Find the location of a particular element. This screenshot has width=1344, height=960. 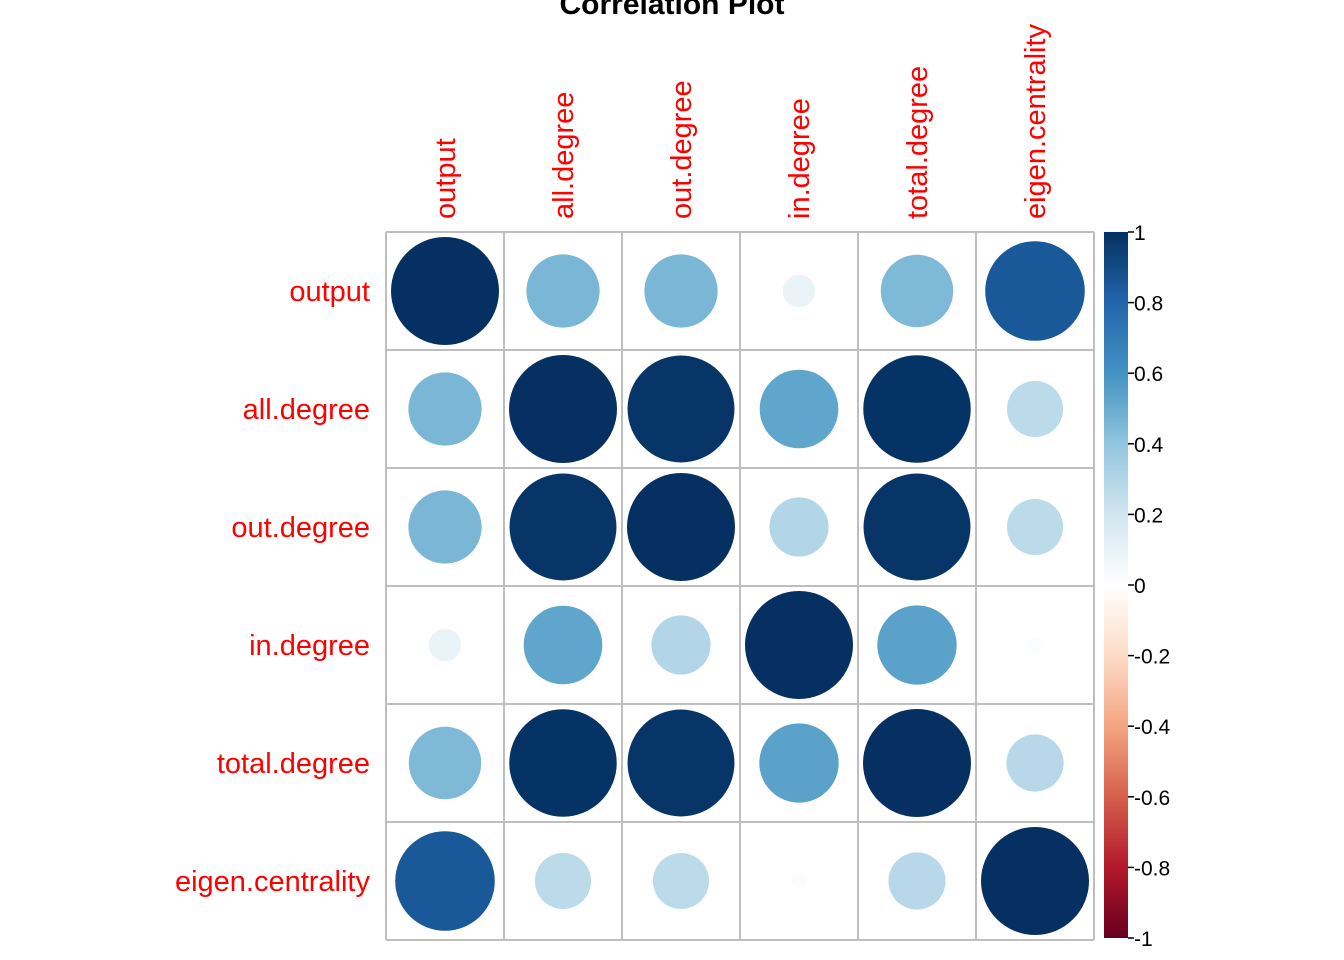

corr-circle-out.degree-in.degree is located at coordinates (799, 527).